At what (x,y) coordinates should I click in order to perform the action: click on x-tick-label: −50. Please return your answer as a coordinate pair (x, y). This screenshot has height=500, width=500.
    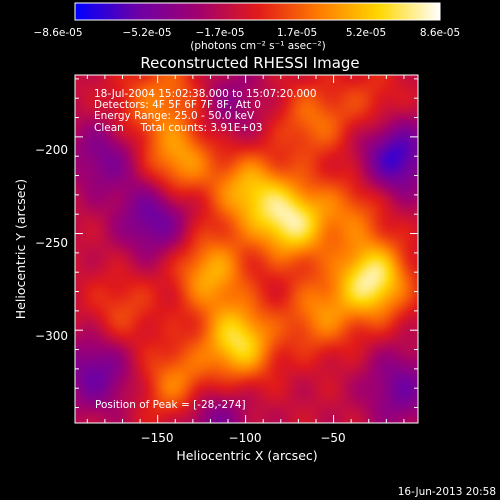
    Looking at the image, I should click on (332, 438).